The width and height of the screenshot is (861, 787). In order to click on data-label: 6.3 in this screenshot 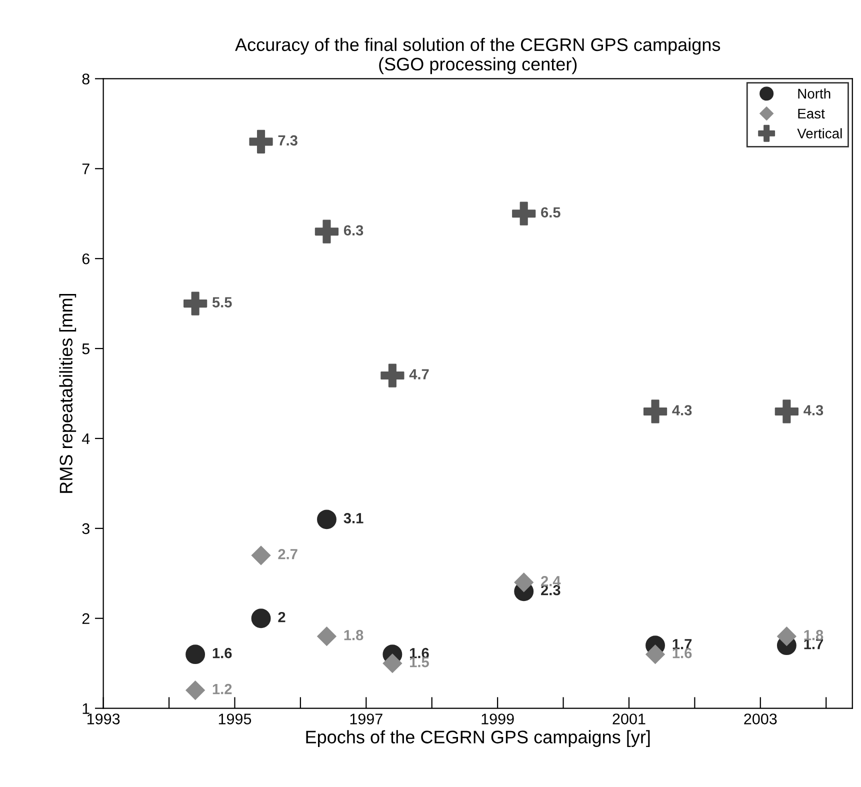, I will do `click(354, 230)`.